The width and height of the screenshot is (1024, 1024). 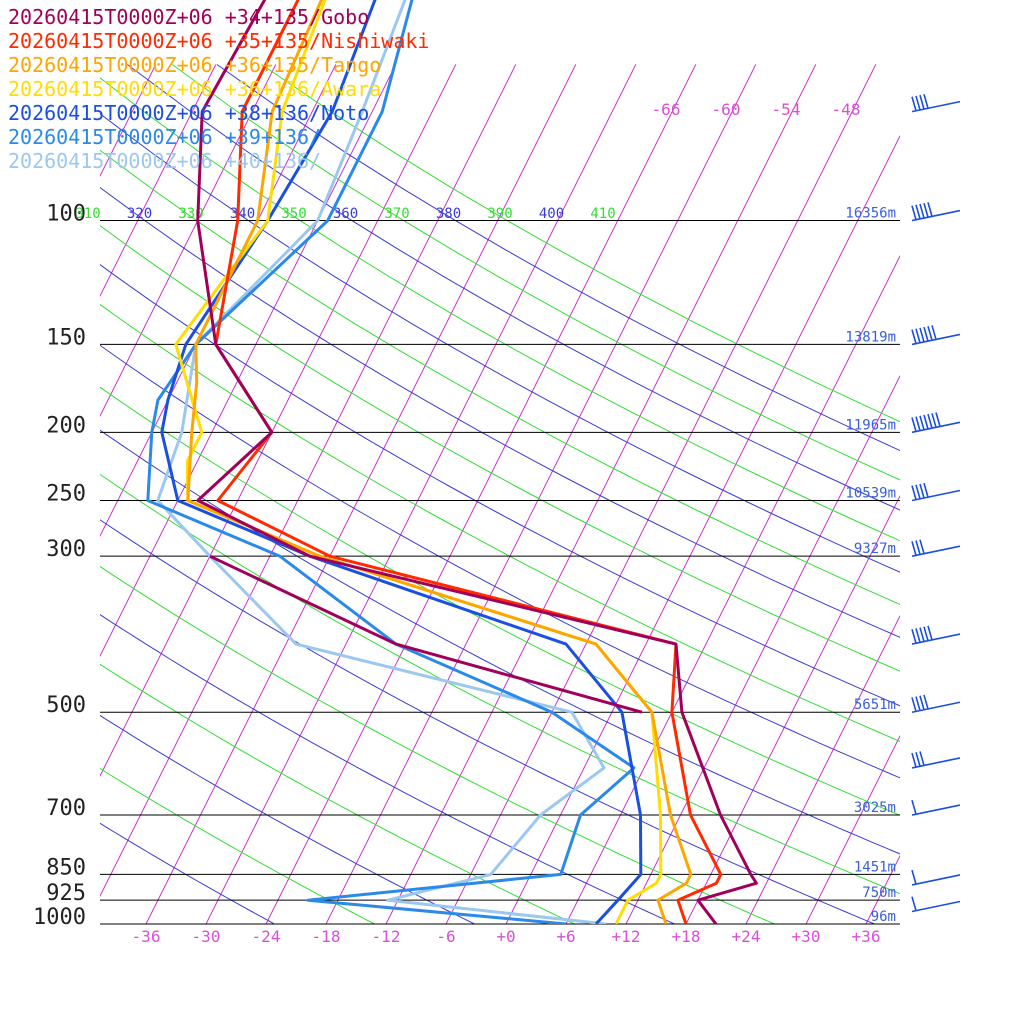 What do you see at coordinates (875, 705) in the screenshot?
I see `height-label: 5651m` at bounding box center [875, 705].